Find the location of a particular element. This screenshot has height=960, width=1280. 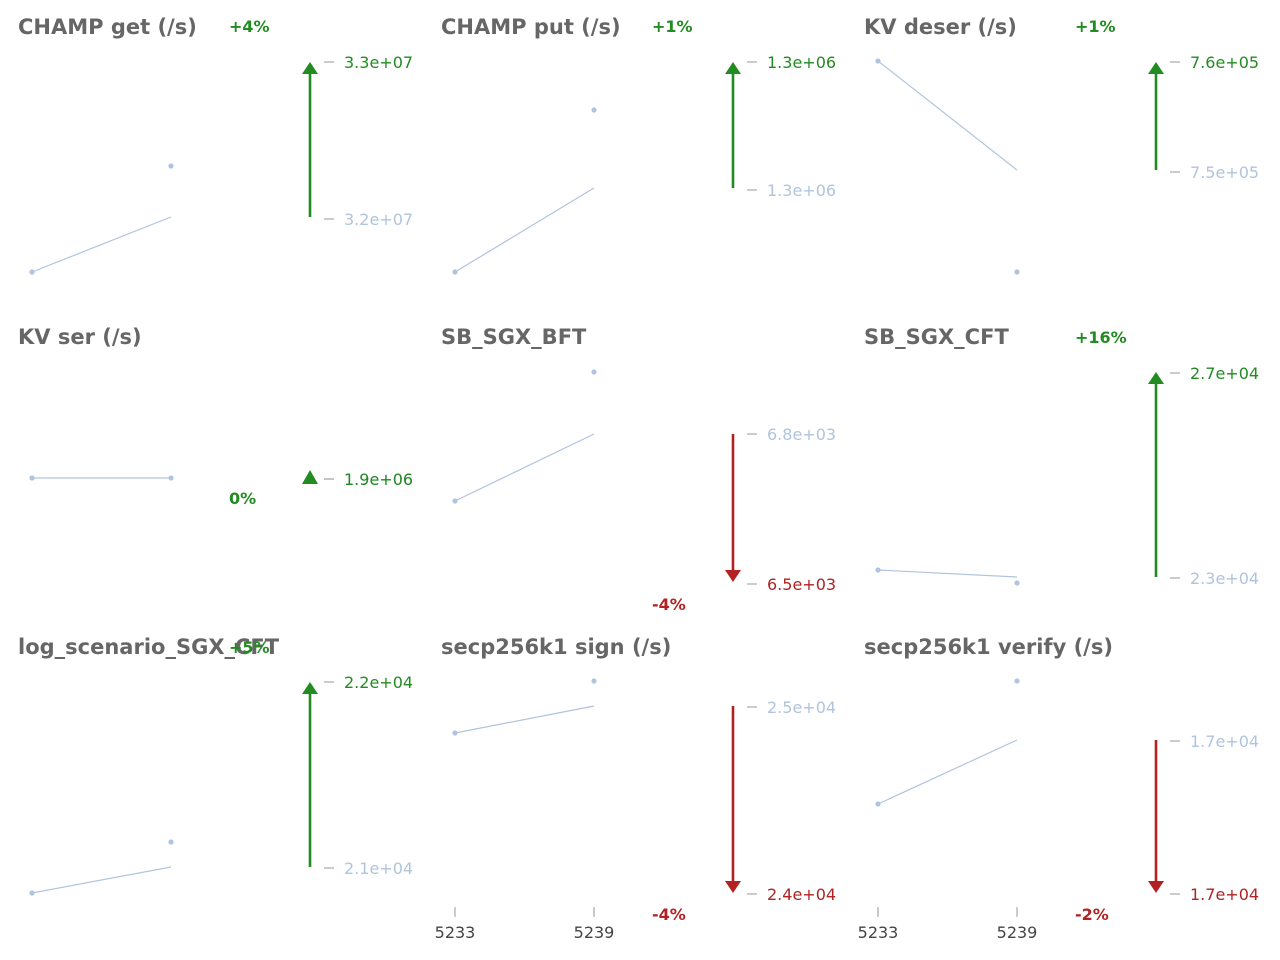

change-percent: +5% is located at coordinates (249, 647).